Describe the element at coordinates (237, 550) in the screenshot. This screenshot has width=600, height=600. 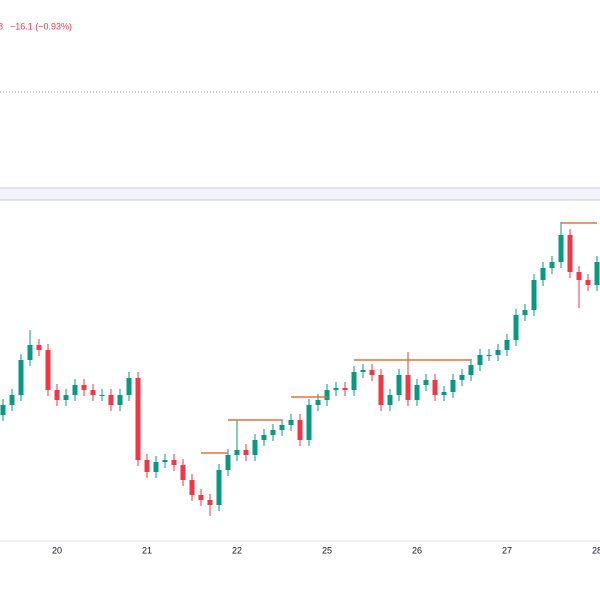
I see `x-tick-label: 22` at that location.